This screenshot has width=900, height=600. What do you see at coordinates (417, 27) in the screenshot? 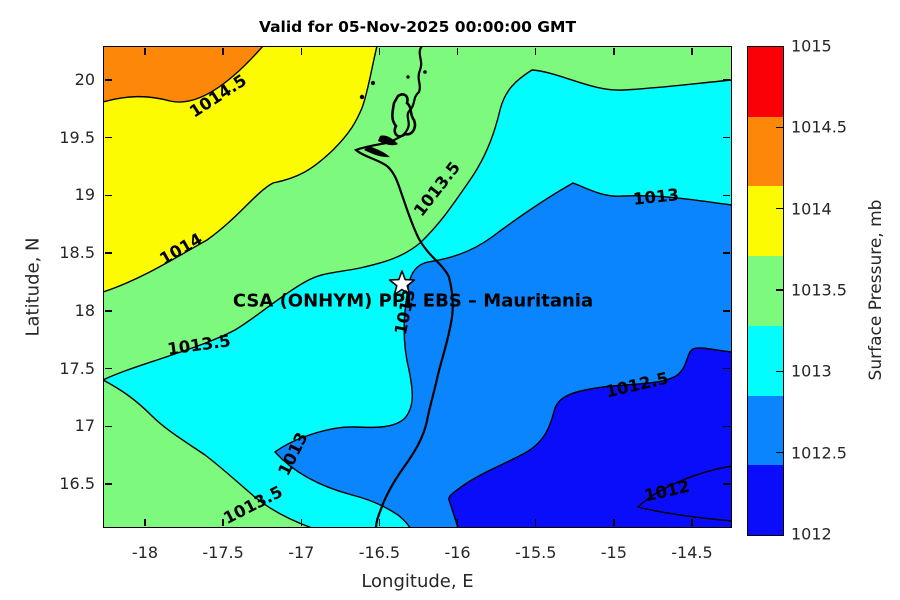
I see `chart-title: Valid for 05-Nov-2025 00:00:00 GMT` at bounding box center [417, 27].